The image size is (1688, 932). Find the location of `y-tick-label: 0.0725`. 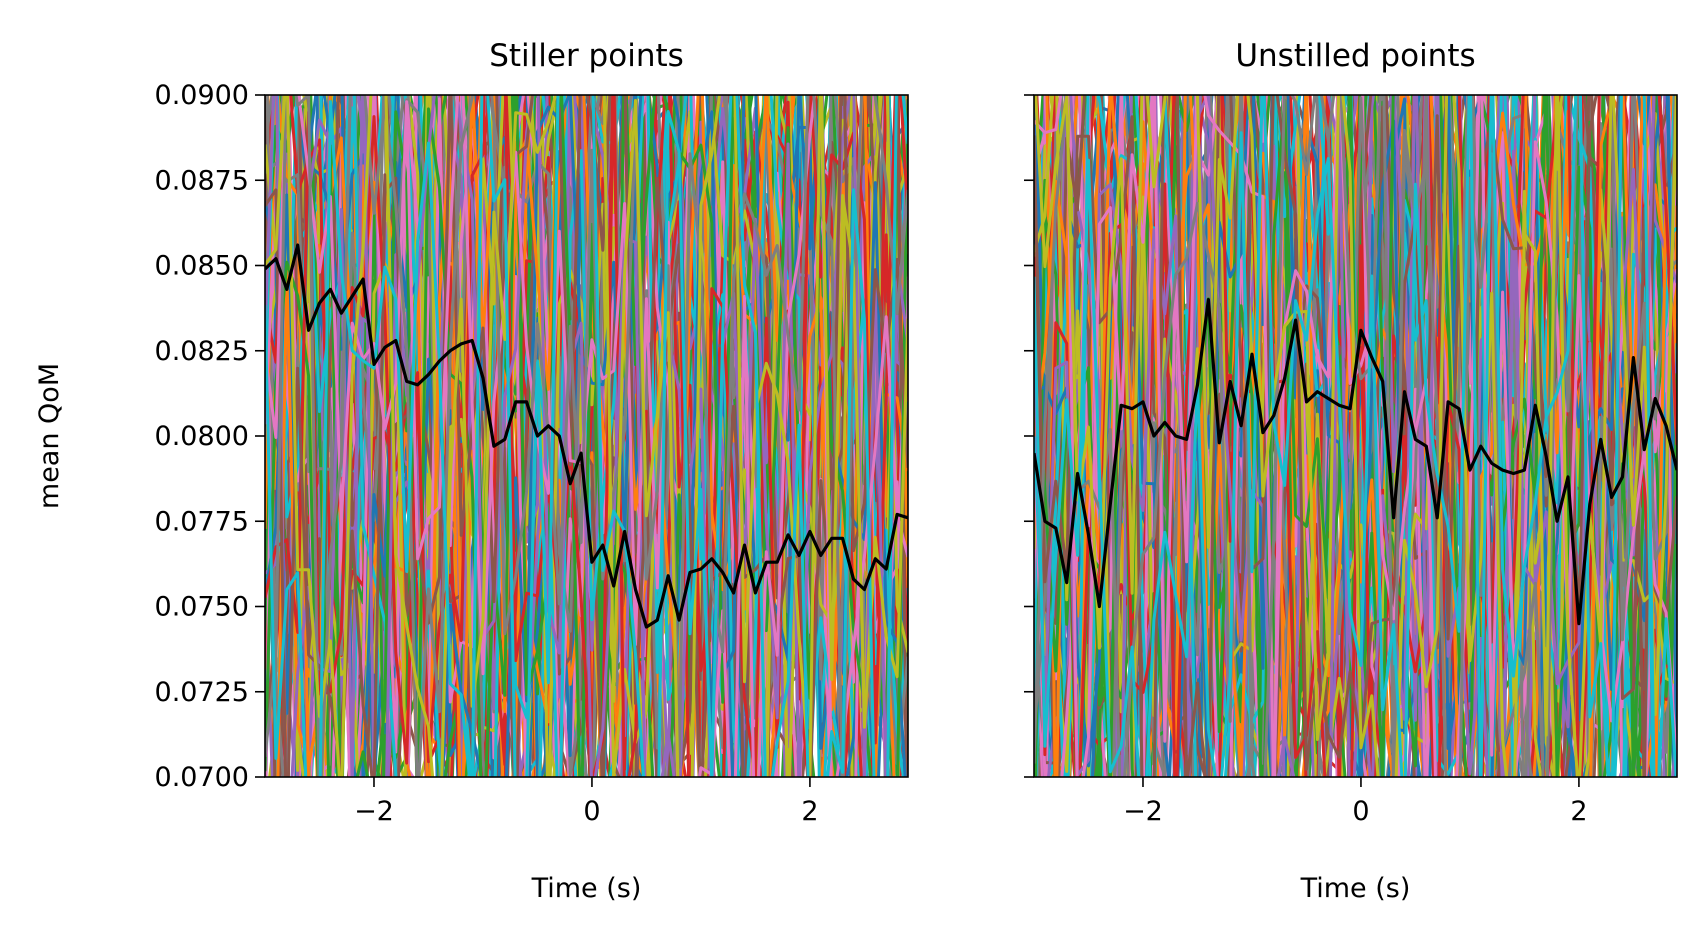

y-tick-label: 0.0725 is located at coordinates (202, 692).